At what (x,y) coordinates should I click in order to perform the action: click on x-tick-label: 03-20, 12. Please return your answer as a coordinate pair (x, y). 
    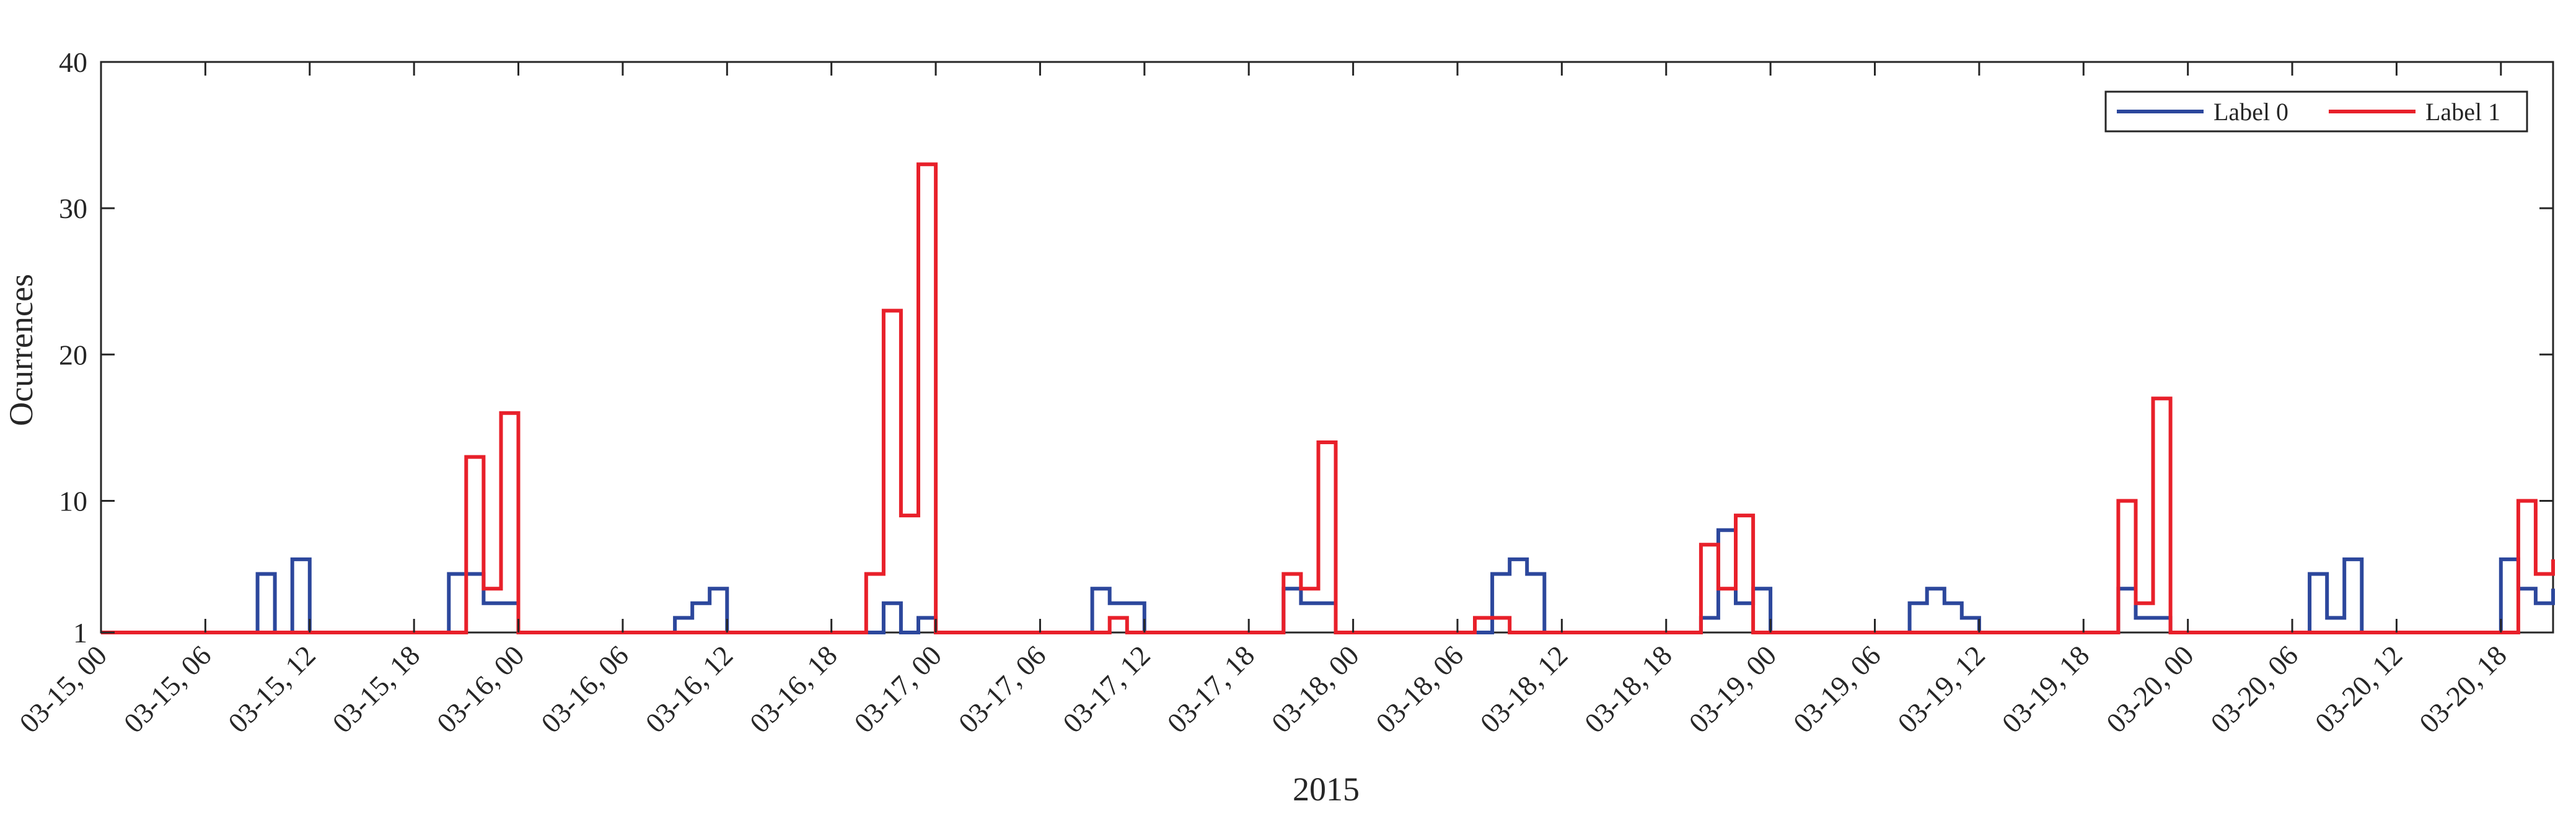
    Looking at the image, I should click on (2359, 689).